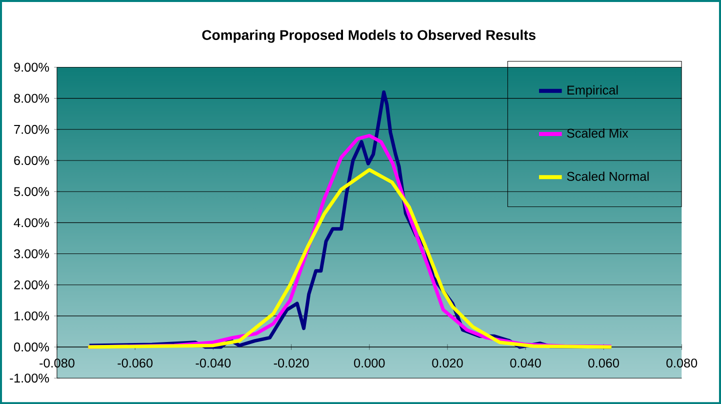 The height and width of the screenshot is (404, 721). I want to click on y-tick-label: 3.00%, so click(31, 253).